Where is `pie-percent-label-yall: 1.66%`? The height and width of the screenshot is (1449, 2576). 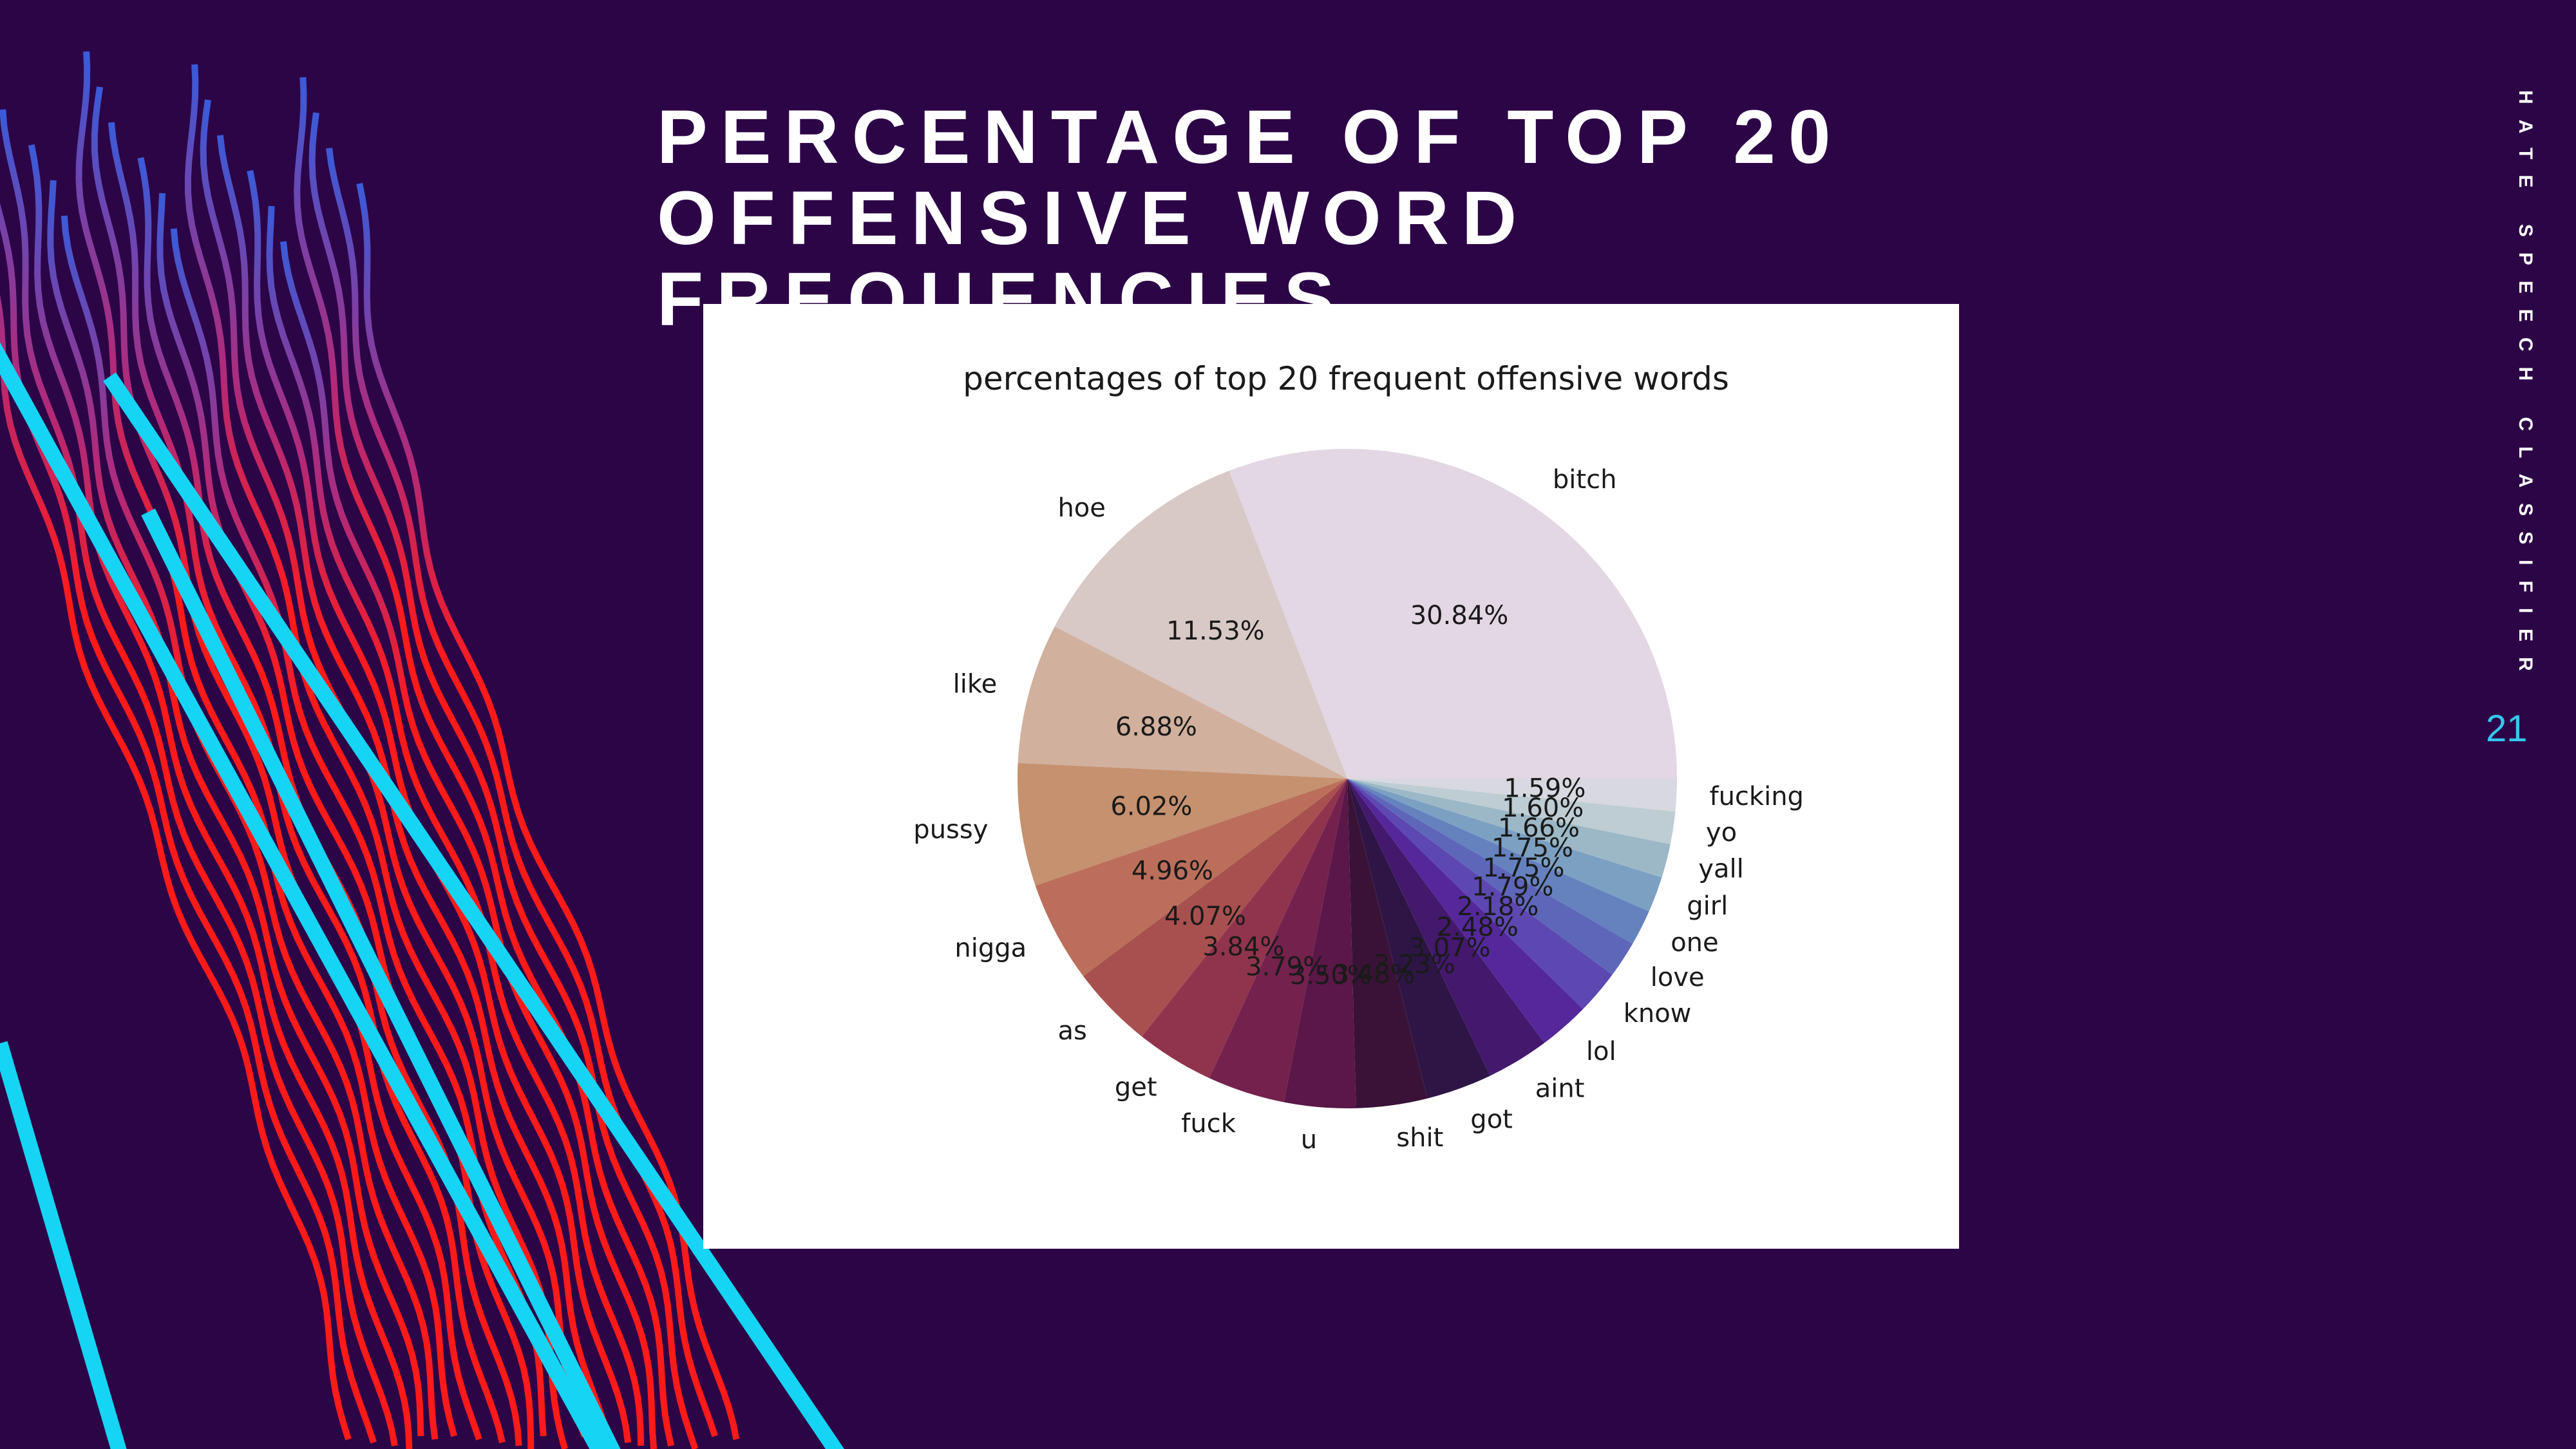
pie-percent-label-yall: 1.66% is located at coordinates (1539, 828).